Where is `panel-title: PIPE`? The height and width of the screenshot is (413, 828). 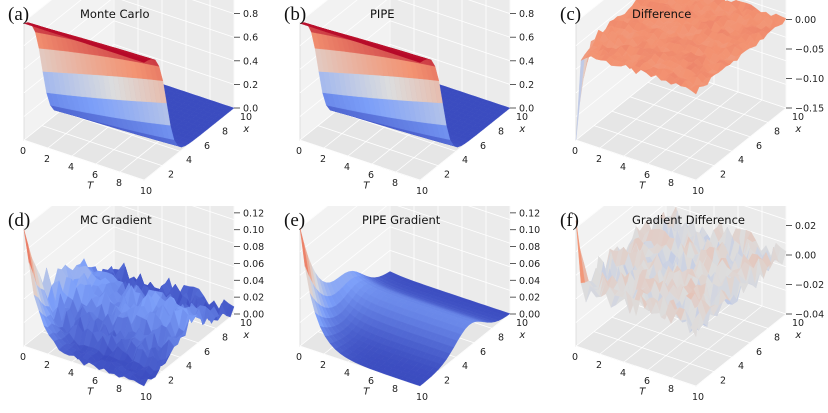
panel-title: PIPE is located at coordinates (382, 14).